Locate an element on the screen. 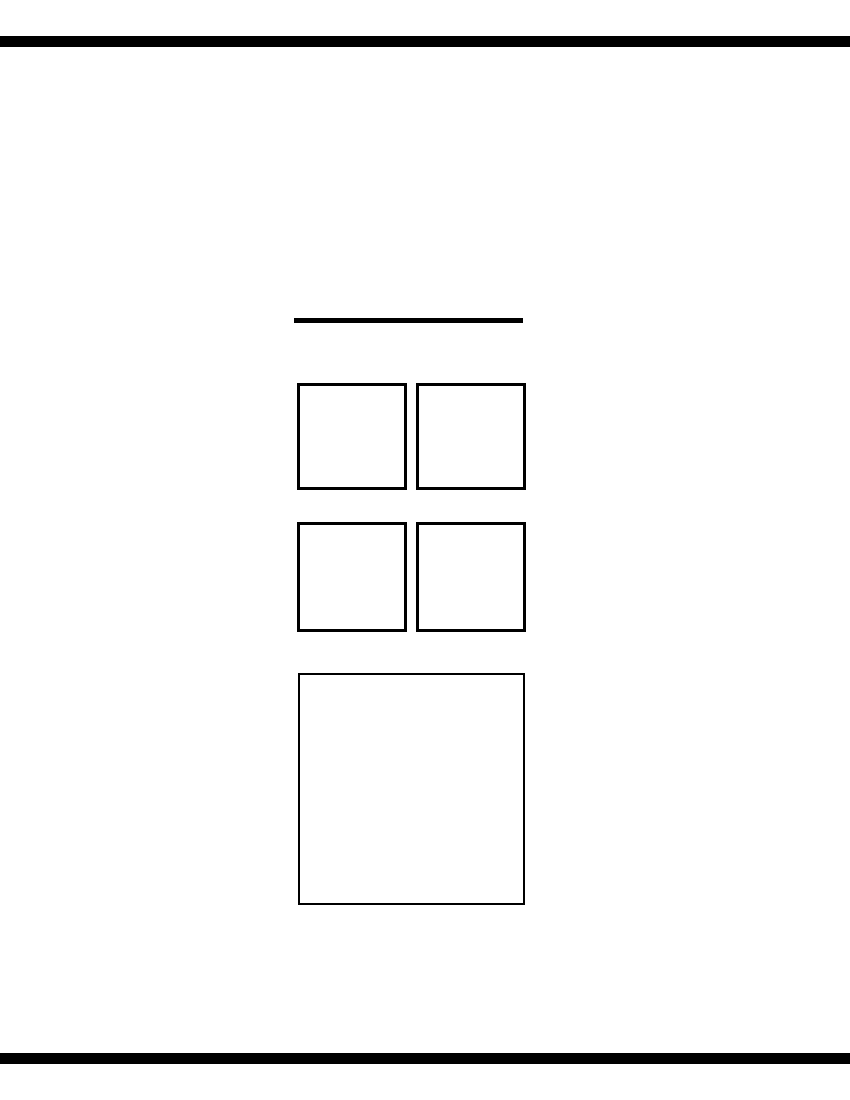  waveform-traces-plot is located at coordinates (410, 242).